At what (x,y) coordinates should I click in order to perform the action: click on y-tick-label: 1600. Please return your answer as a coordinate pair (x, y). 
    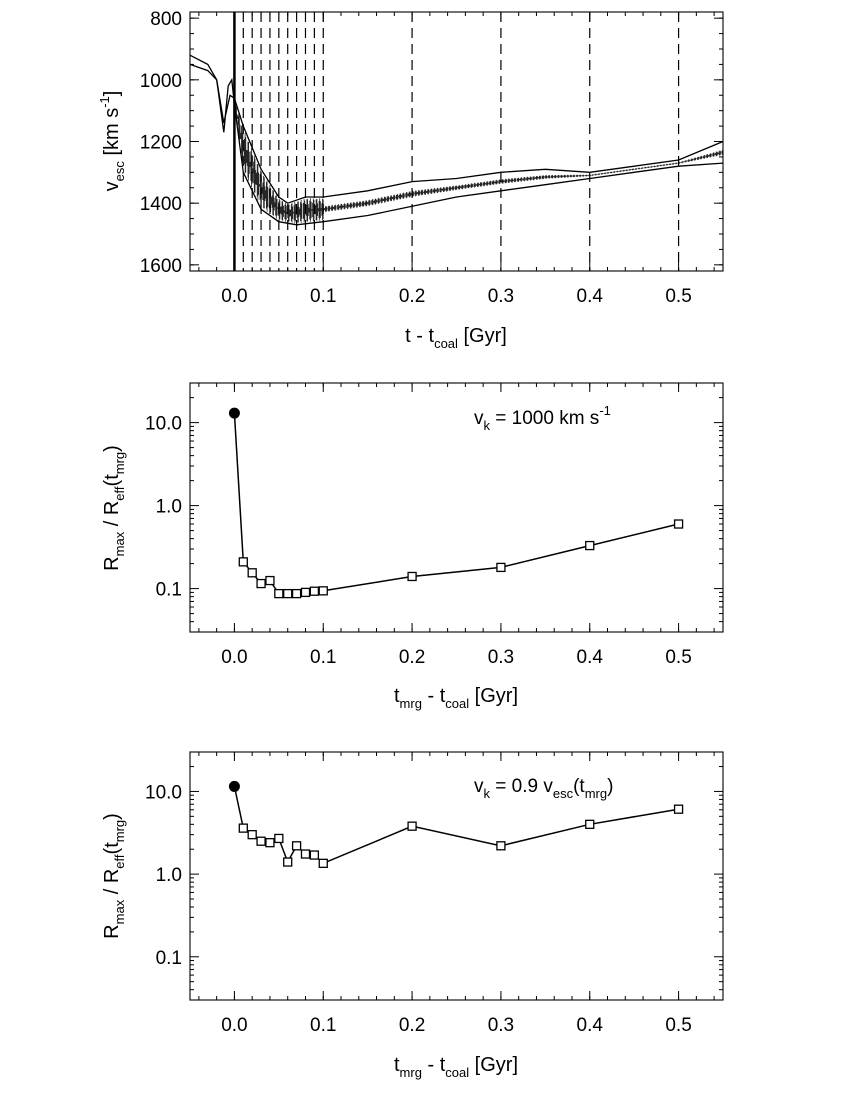
    Looking at the image, I should click on (161, 266).